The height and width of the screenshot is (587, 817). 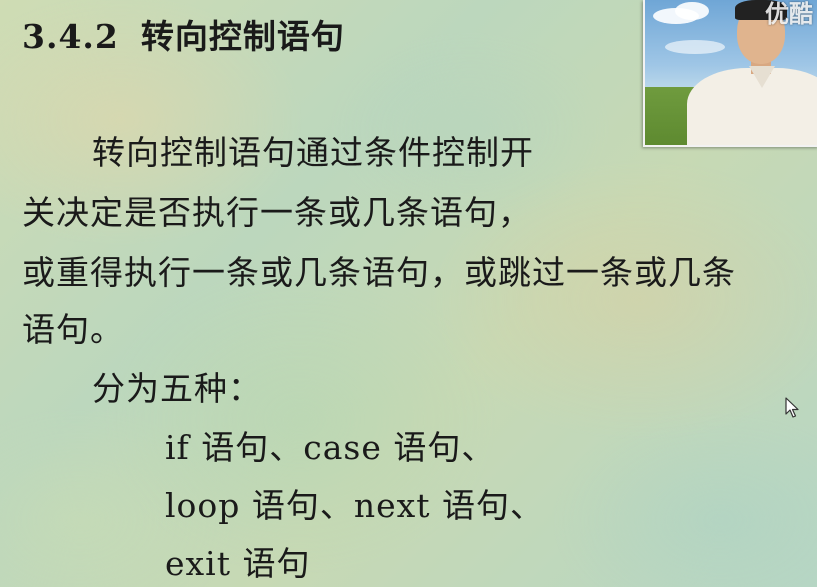 I want to click on slide-title: 3.4.2 转向控制语句, so click(x=183, y=34).